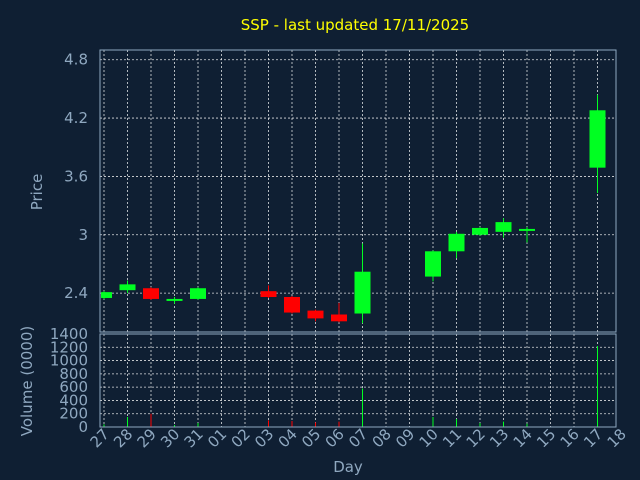 This screenshot has width=640, height=480. Describe the element at coordinates (73, 414) in the screenshot. I see `volume-tick-label: 200` at that location.